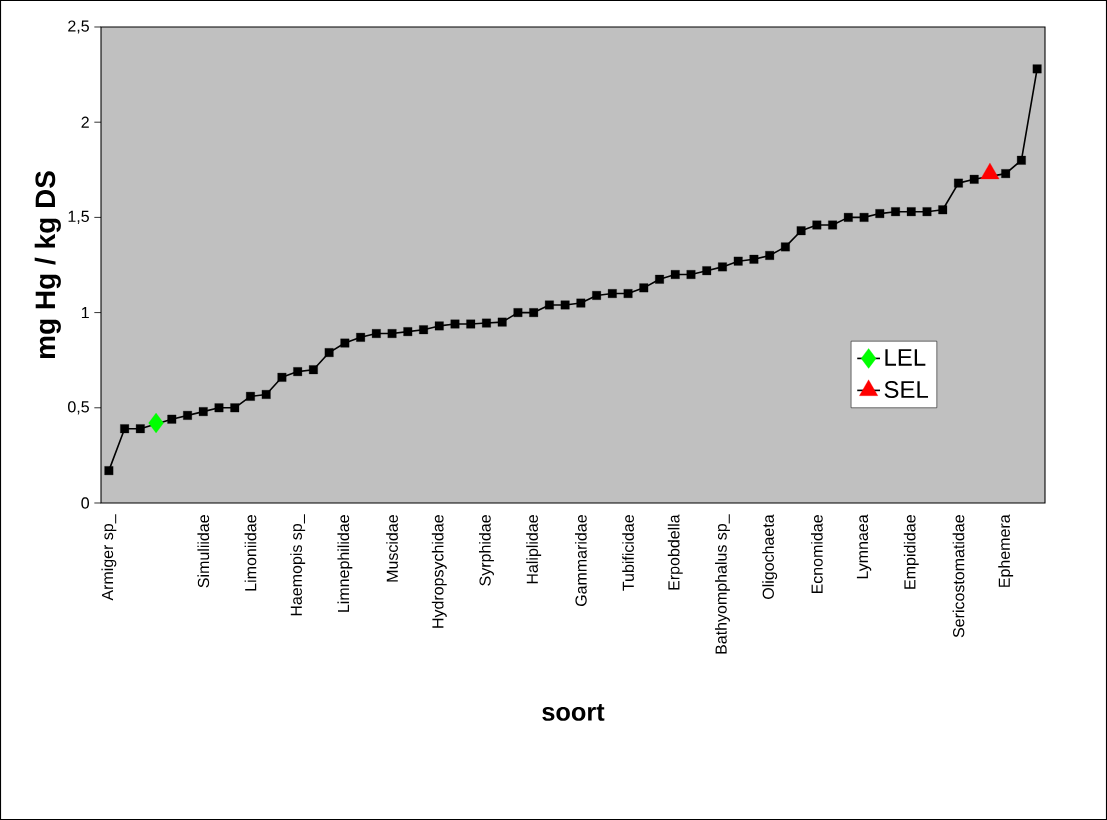 Image resolution: width=1107 pixels, height=820 pixels. I want to click on x-tick-label: Gammaridae, so click(581, 561).